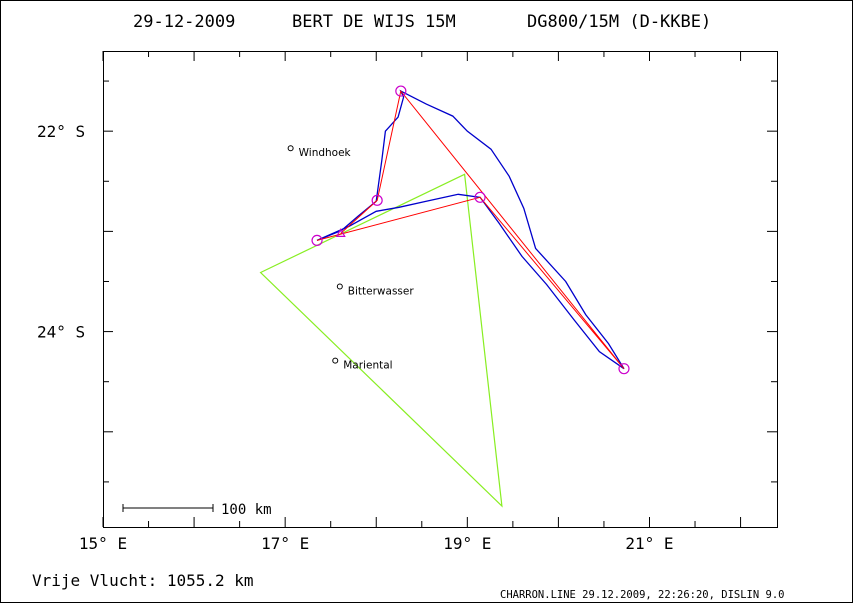  I want to click on town: Bitterwasser, so click(375, 290).